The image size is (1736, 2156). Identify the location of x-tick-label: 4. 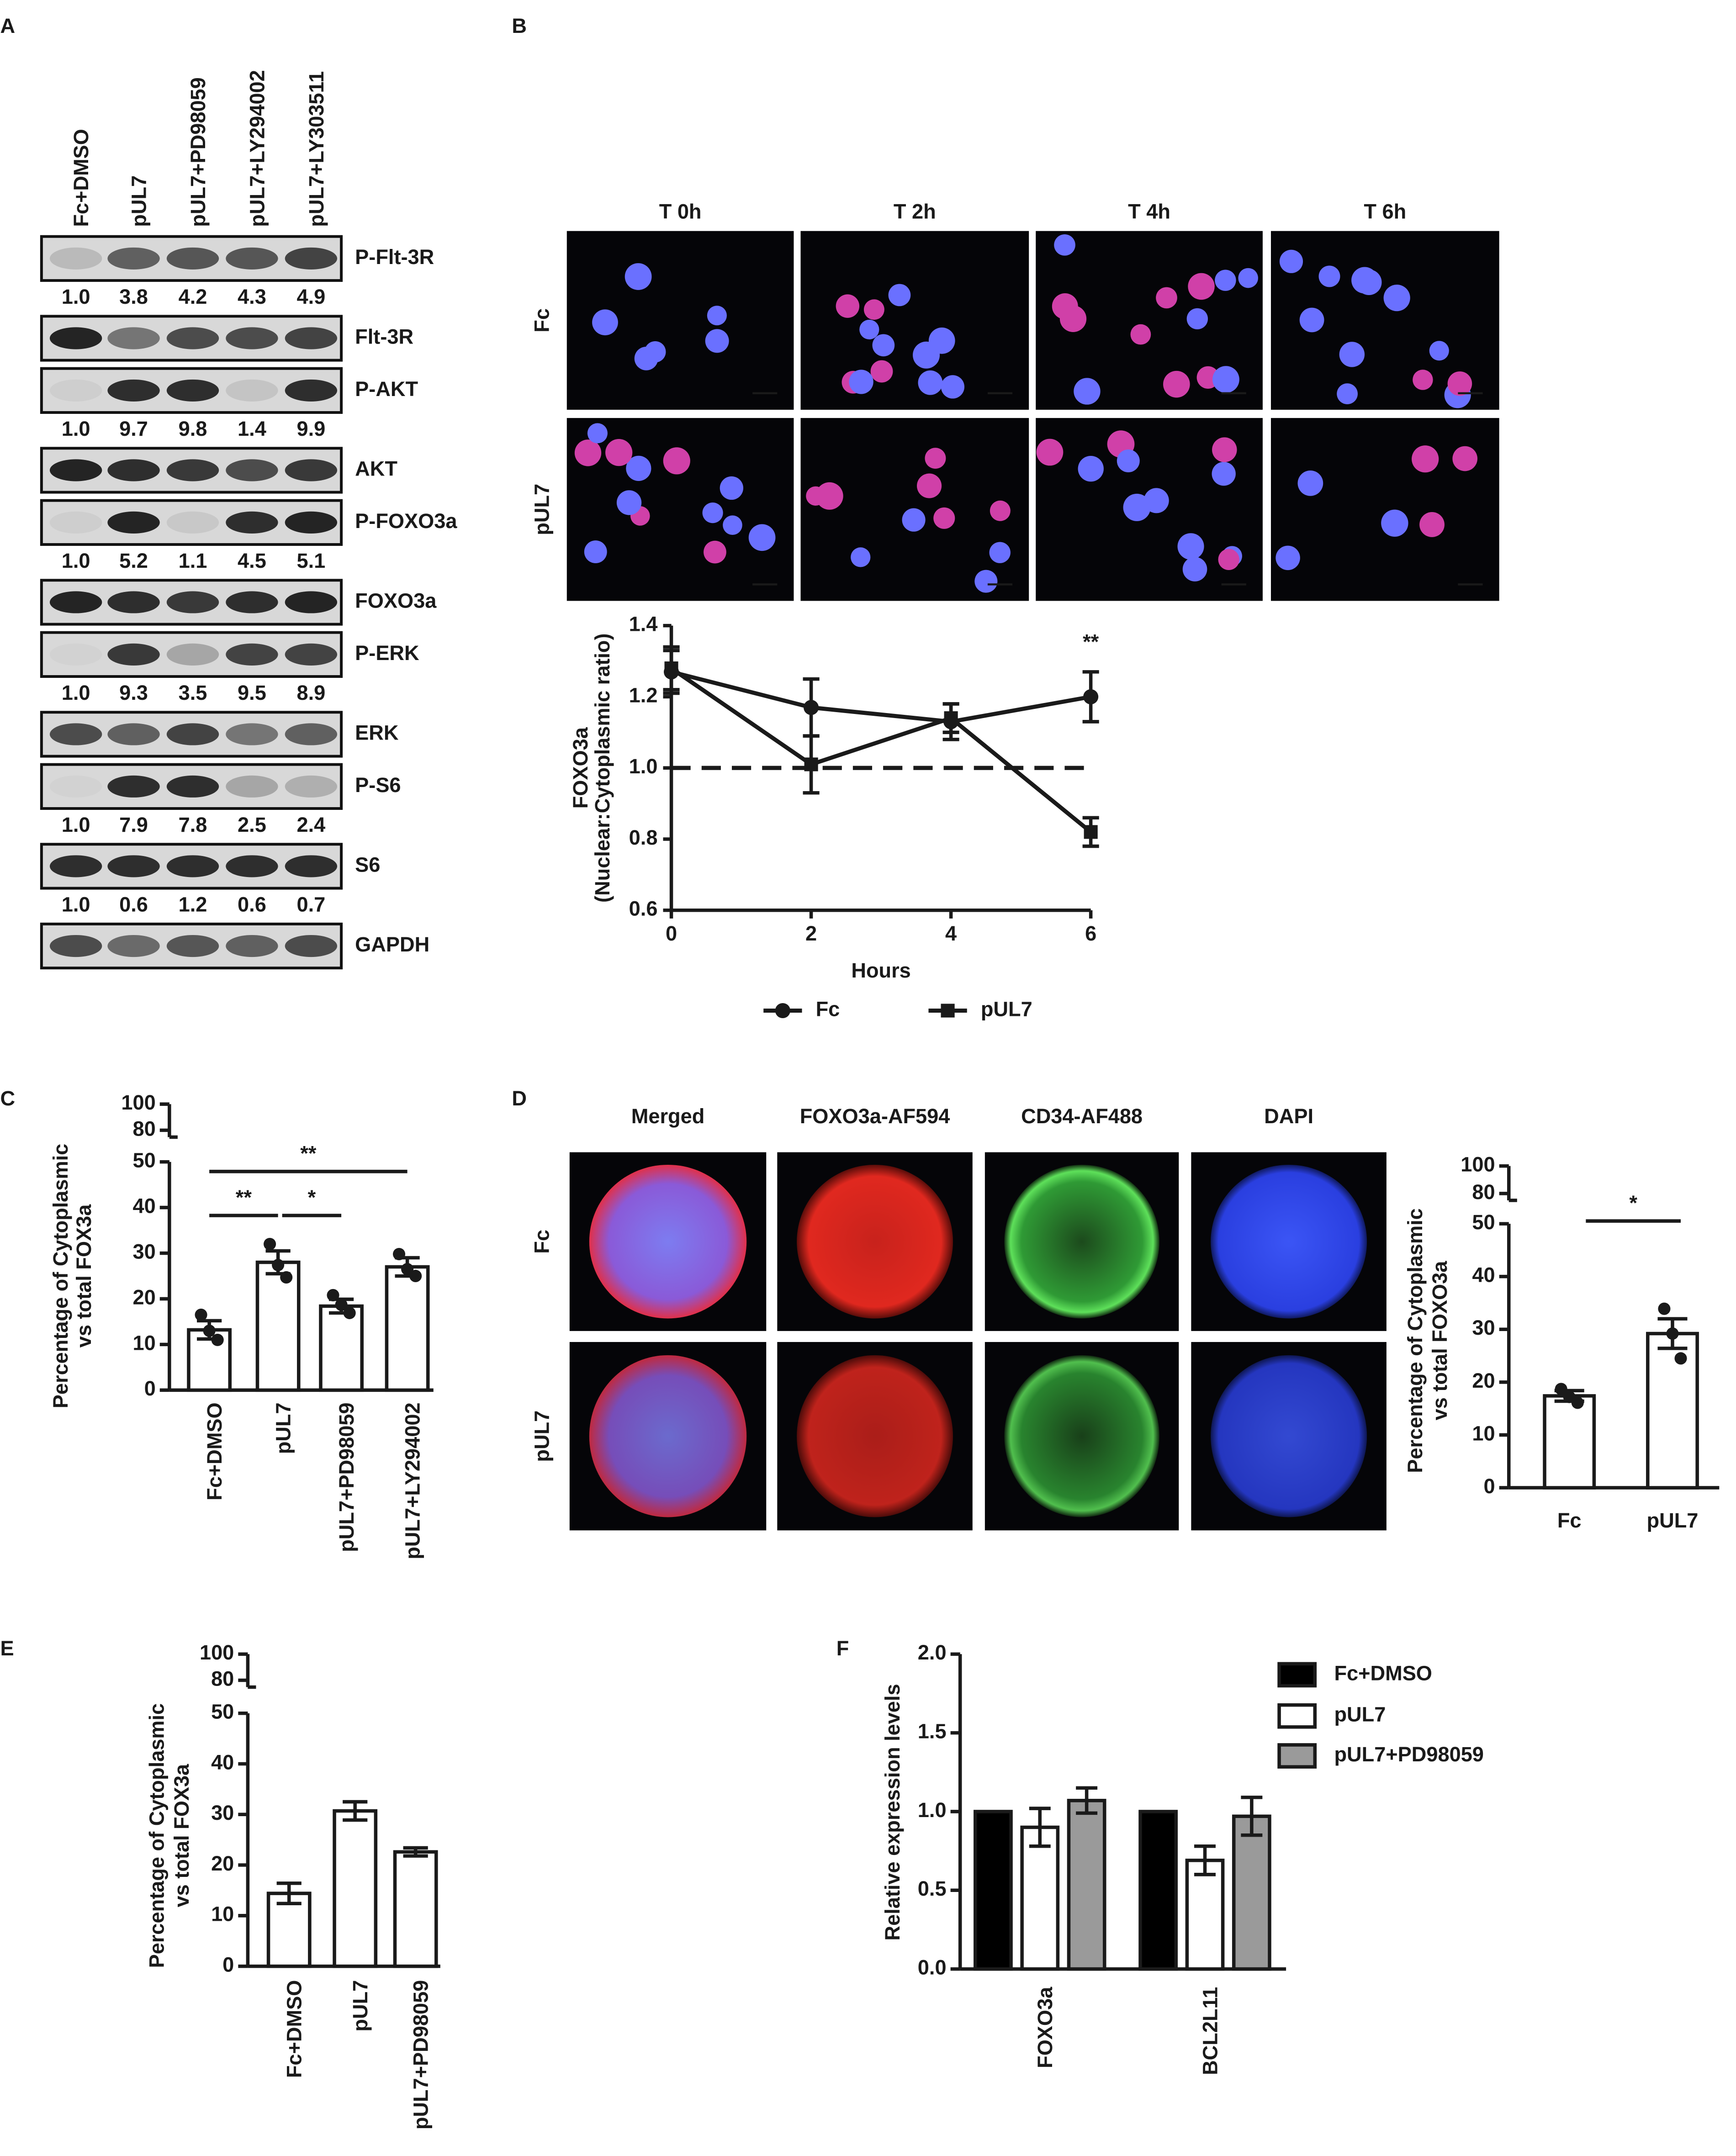
(951, 933).